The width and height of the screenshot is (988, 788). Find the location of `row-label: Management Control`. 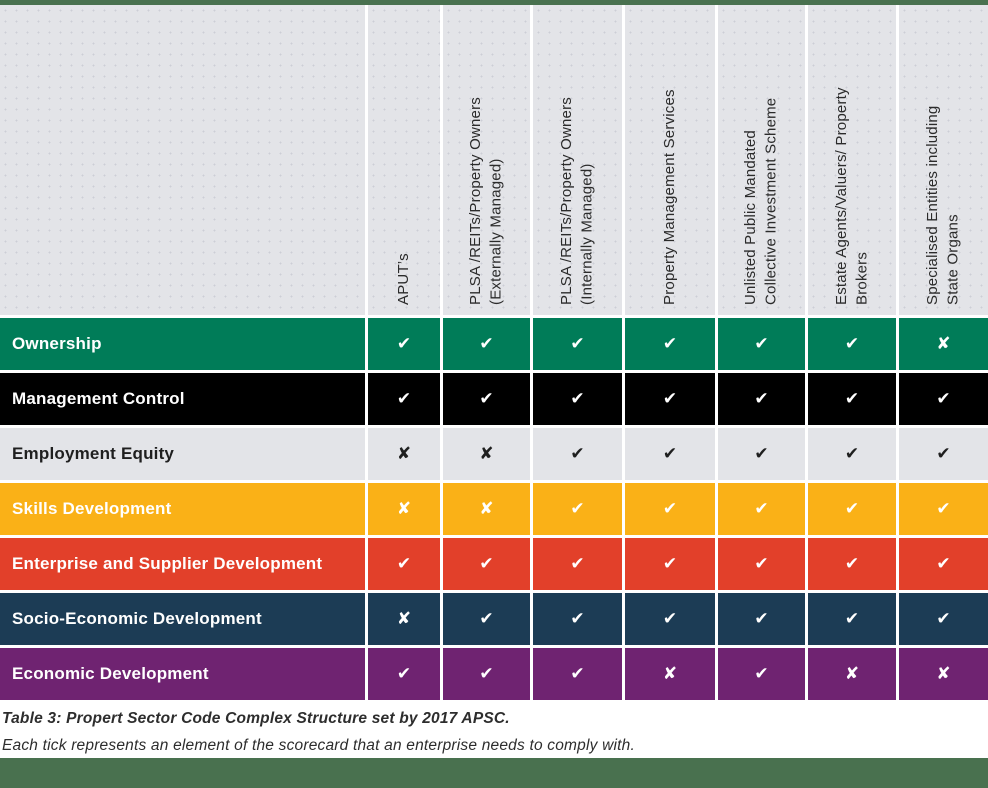

row-label: Management Control is located at coordinates (182, 399).